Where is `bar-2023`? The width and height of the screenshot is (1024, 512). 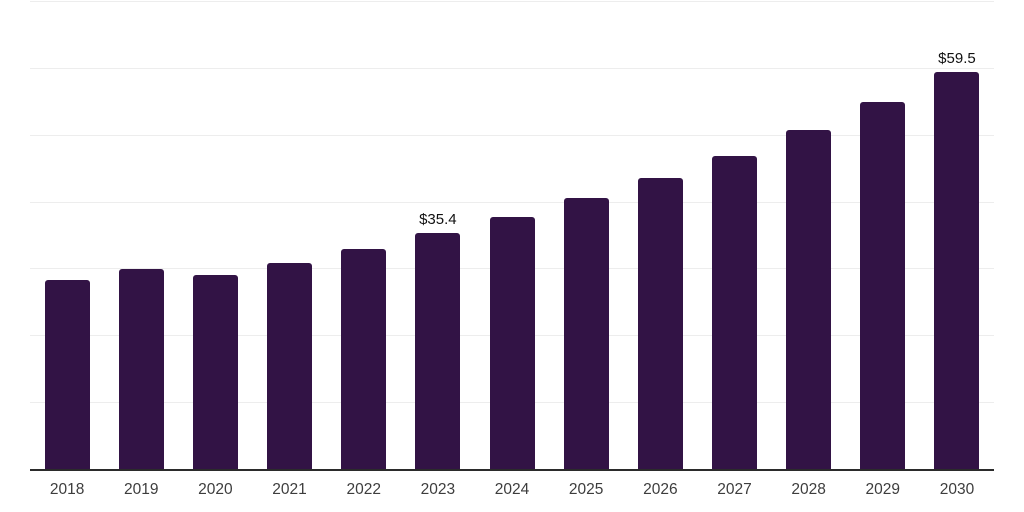 bar-2023 is located at coordinates (438, 351).